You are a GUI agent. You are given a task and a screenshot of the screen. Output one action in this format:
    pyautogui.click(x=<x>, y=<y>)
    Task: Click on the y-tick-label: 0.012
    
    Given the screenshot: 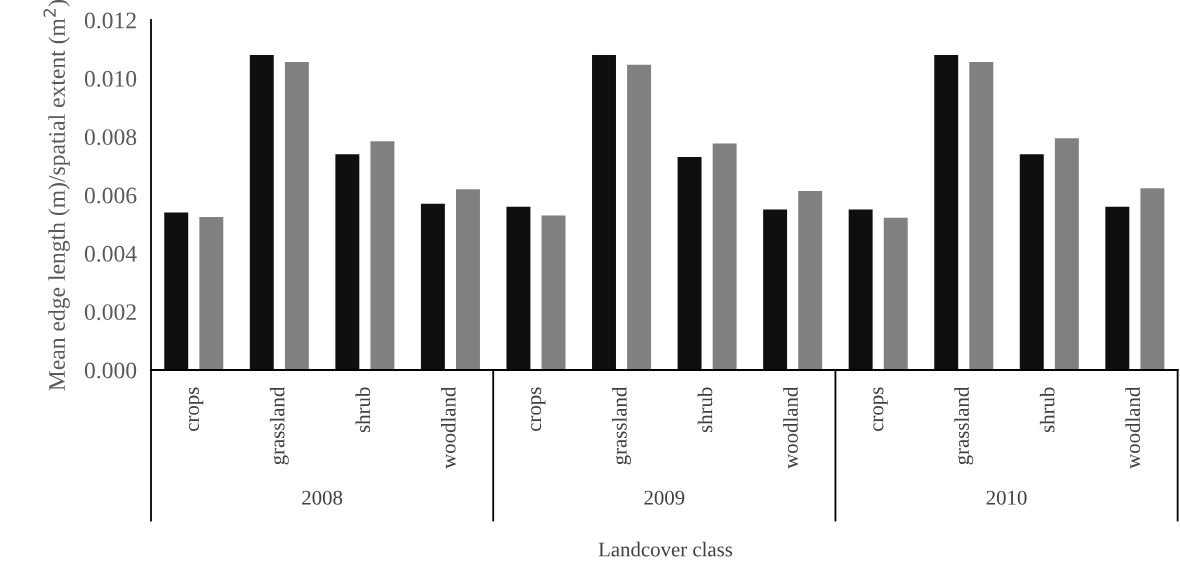 What is the action you would take?
    pyautogui.click(x=110, y=20)
    